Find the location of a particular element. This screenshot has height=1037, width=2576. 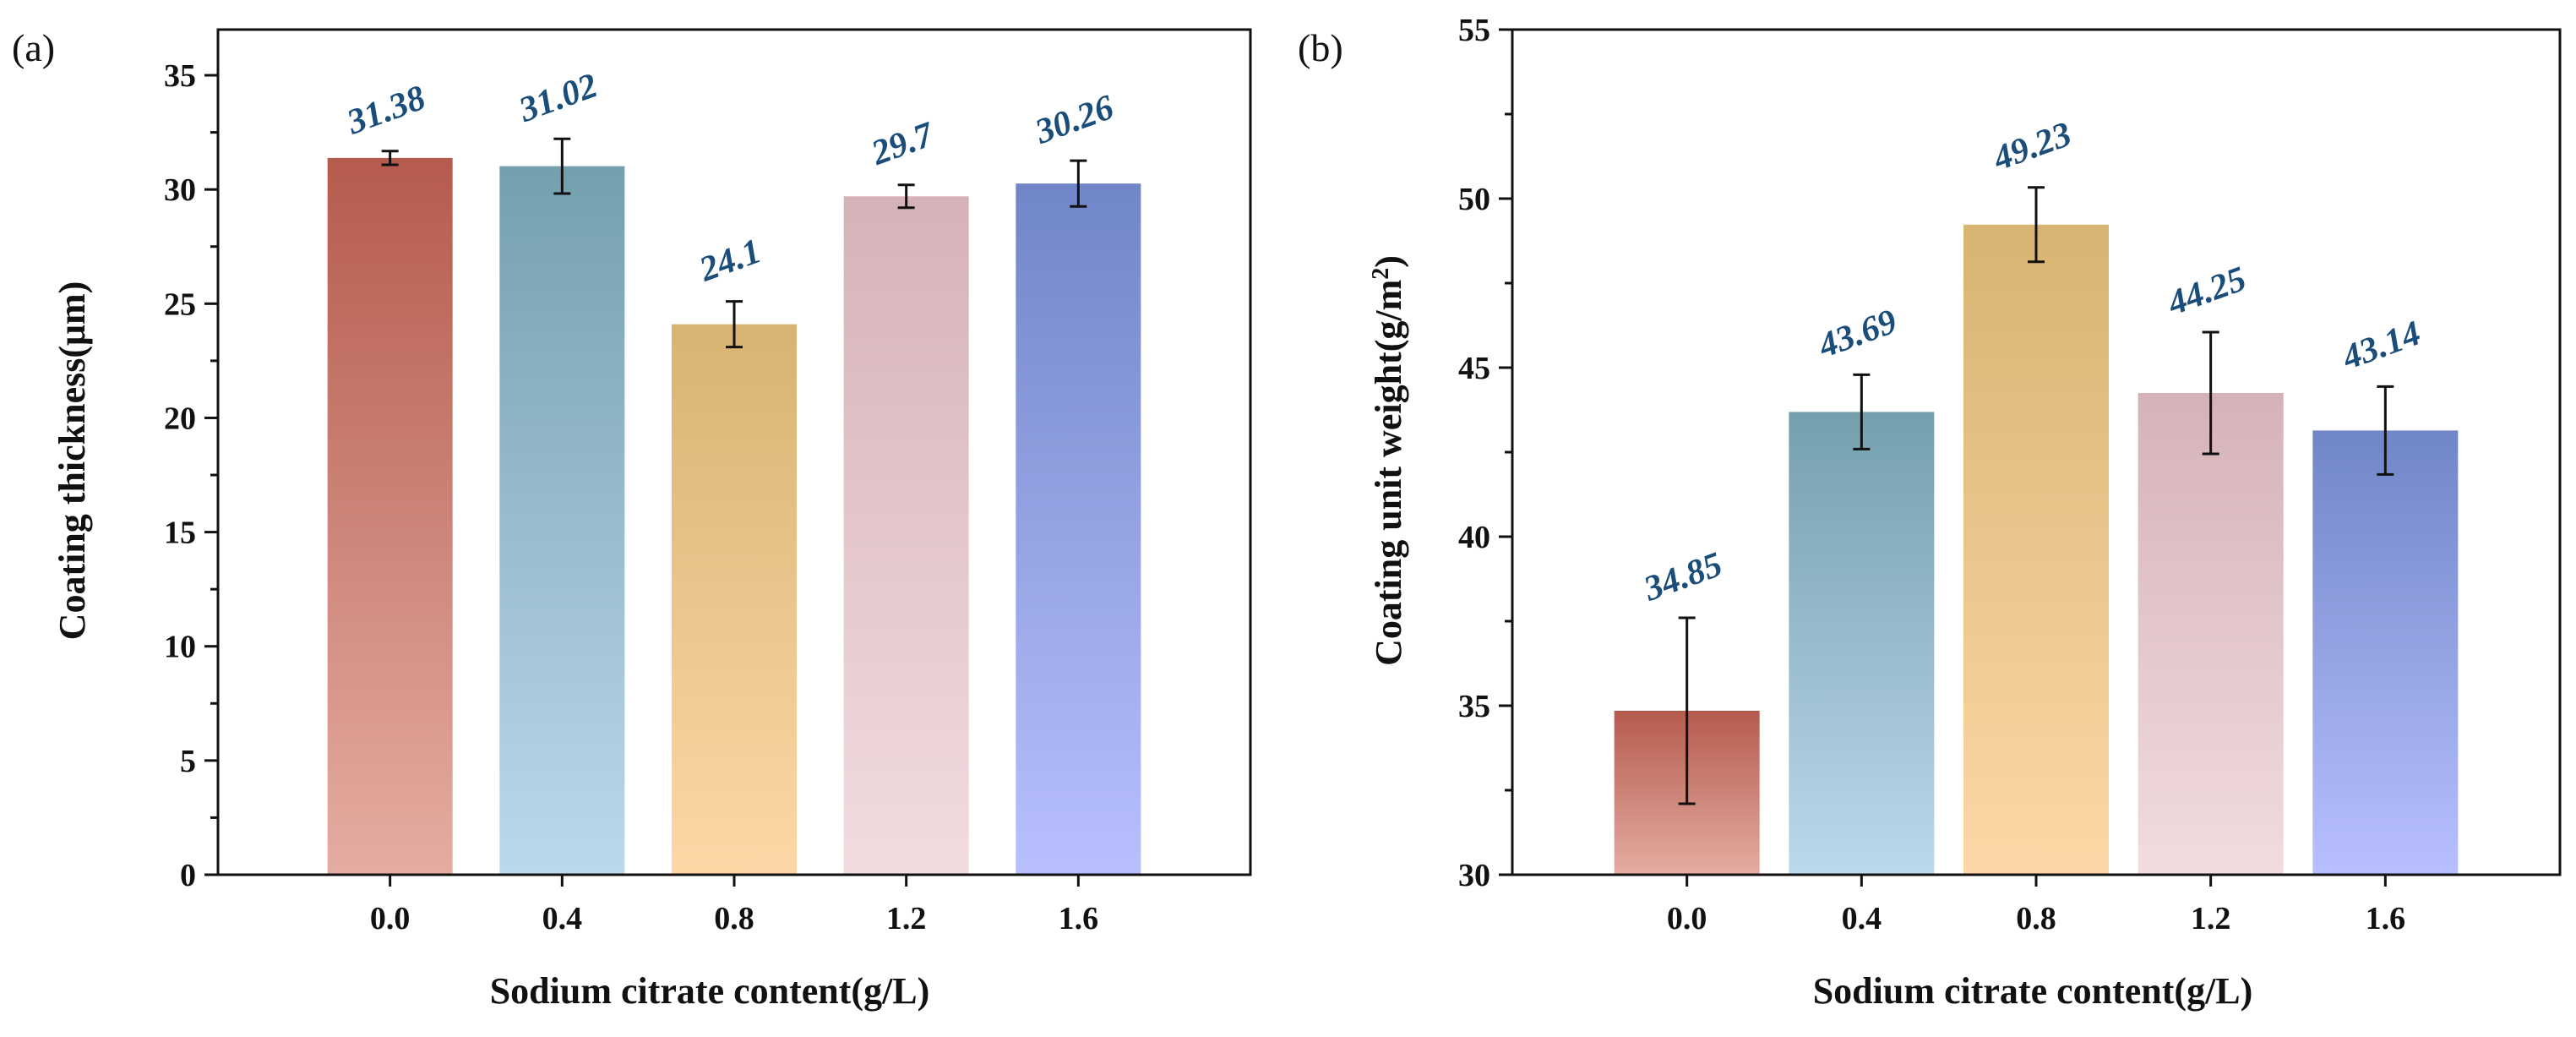

y-tick-label-a-30: 30 is located at coordinates (180, 190).